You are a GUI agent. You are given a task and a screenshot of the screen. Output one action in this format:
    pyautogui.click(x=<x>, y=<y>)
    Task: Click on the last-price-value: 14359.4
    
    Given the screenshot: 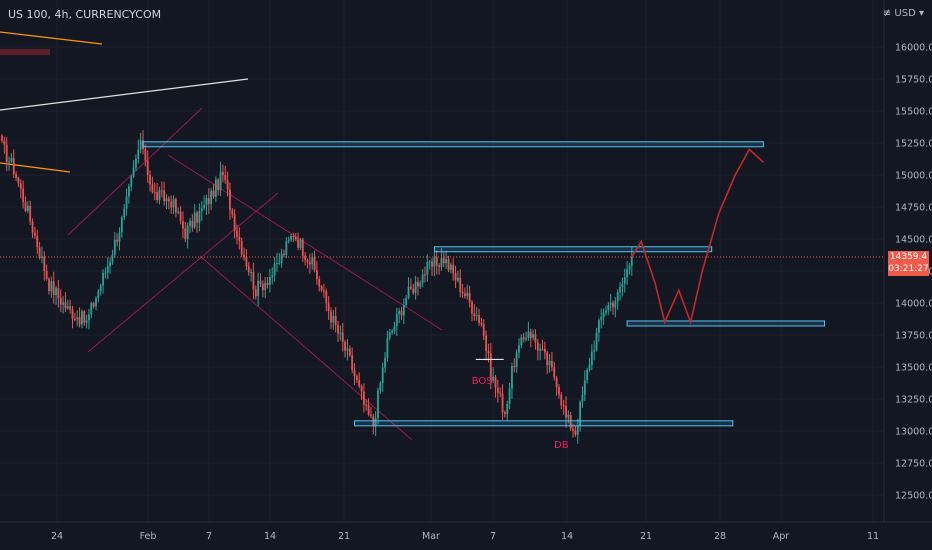 What is the action you would take?
    pyautogui.click(x=908, y=257)
    